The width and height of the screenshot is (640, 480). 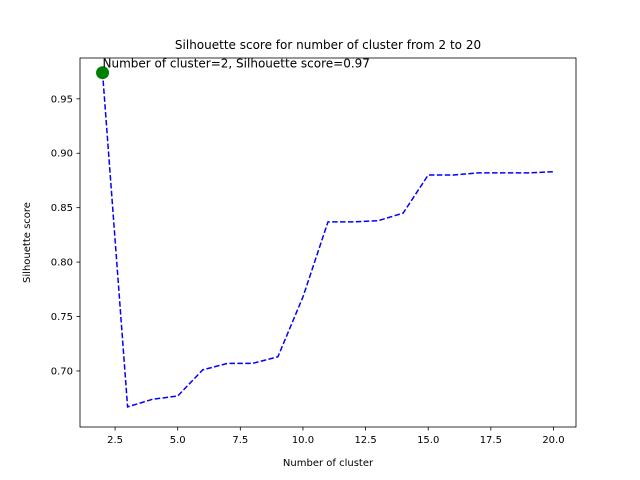 What do you see at coordinates (336, 436) in the screenshot?
I see `x-axis-ticks: 2.5 5.0 7.5 10.0 12.5 15.0 17.5 20.0` at bounding box center [336, 436].